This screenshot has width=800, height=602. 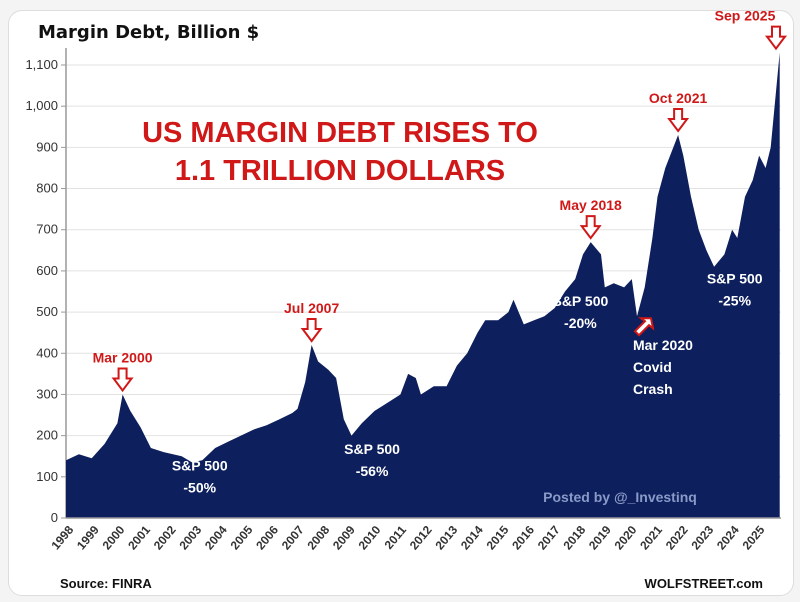 What do you see at coordinates (311, 308) in the screenshot?
I see `peak-label: Jul 2007` at bounding box center [311, 308].